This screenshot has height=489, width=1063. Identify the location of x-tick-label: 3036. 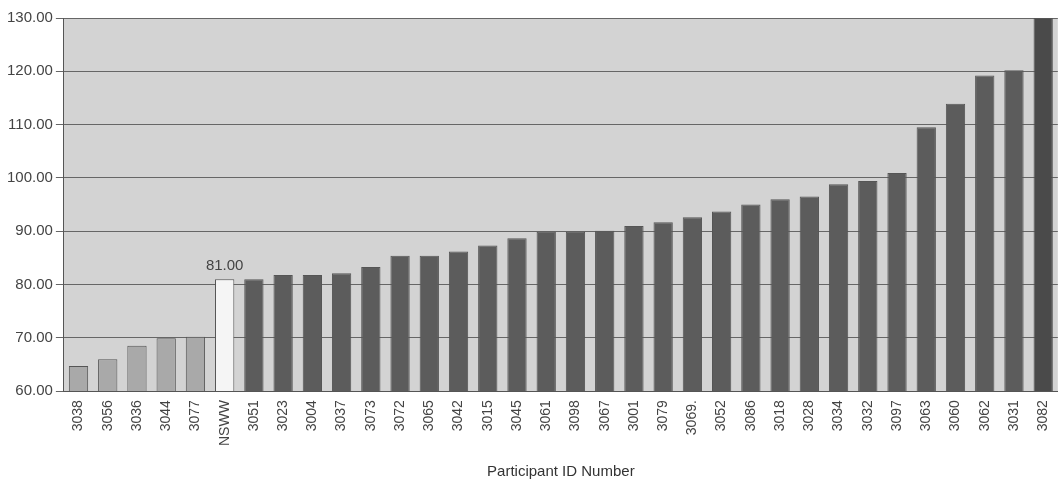
(135, 415).